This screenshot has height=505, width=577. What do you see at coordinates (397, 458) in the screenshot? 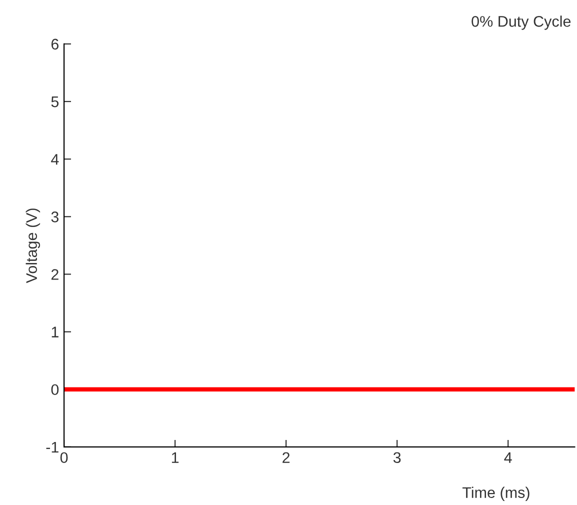
I see `x-tick-label: 3` at bounding box center [397, 458].